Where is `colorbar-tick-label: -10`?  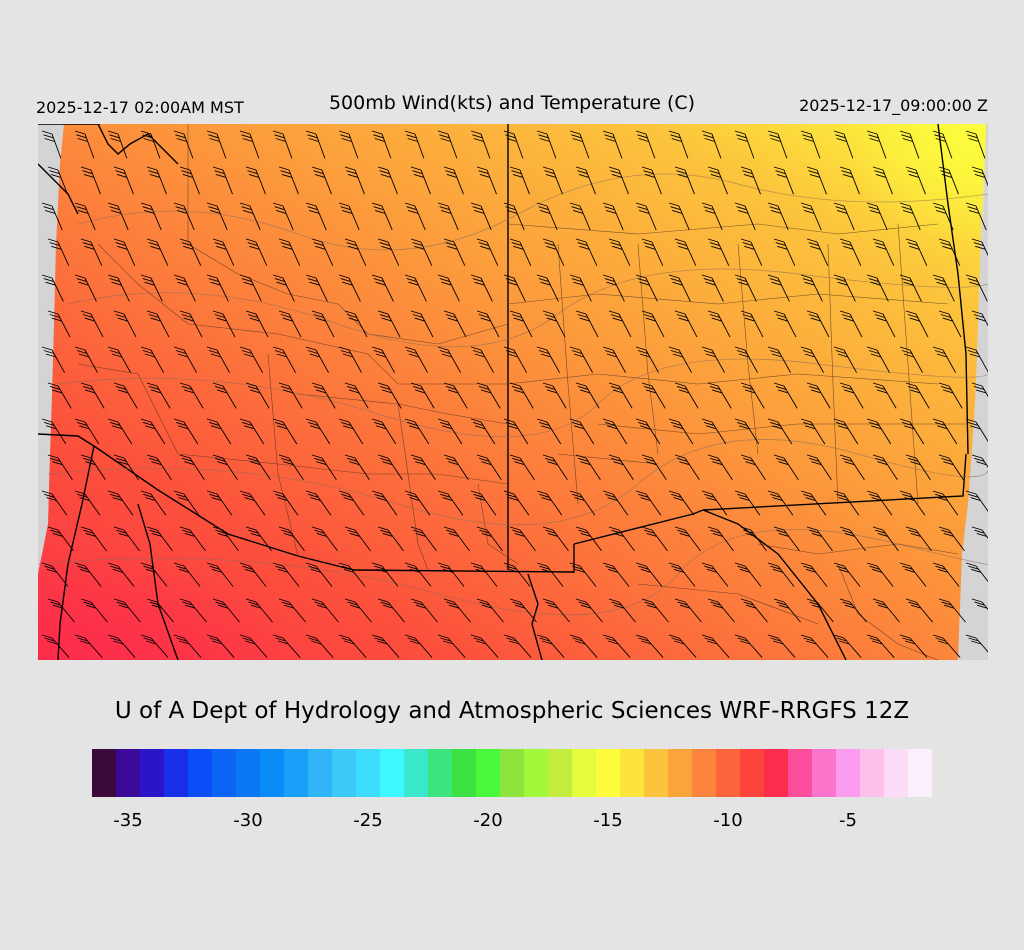 colorbar-tick-label: -10 is located at coordinates (728, 820).